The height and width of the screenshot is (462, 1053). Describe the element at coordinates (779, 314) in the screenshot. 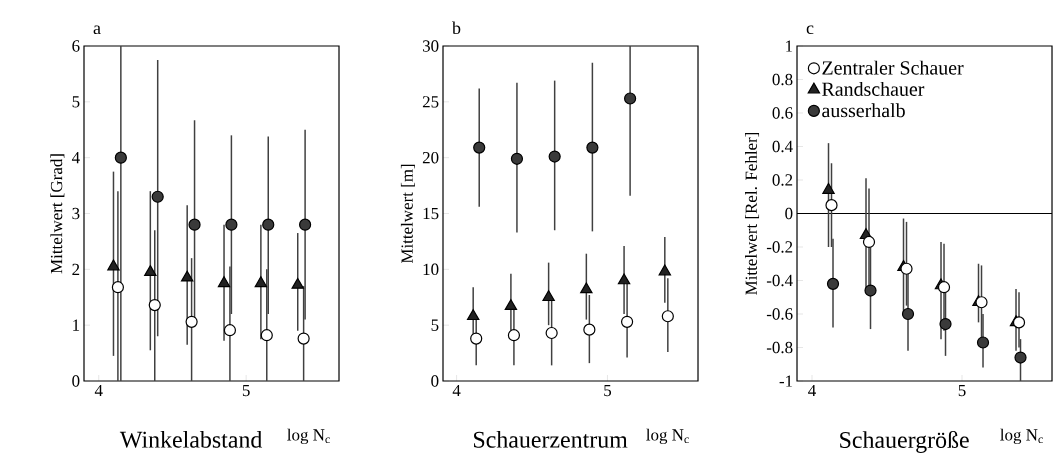

I see `y-tick-label: -0.6` at that location.